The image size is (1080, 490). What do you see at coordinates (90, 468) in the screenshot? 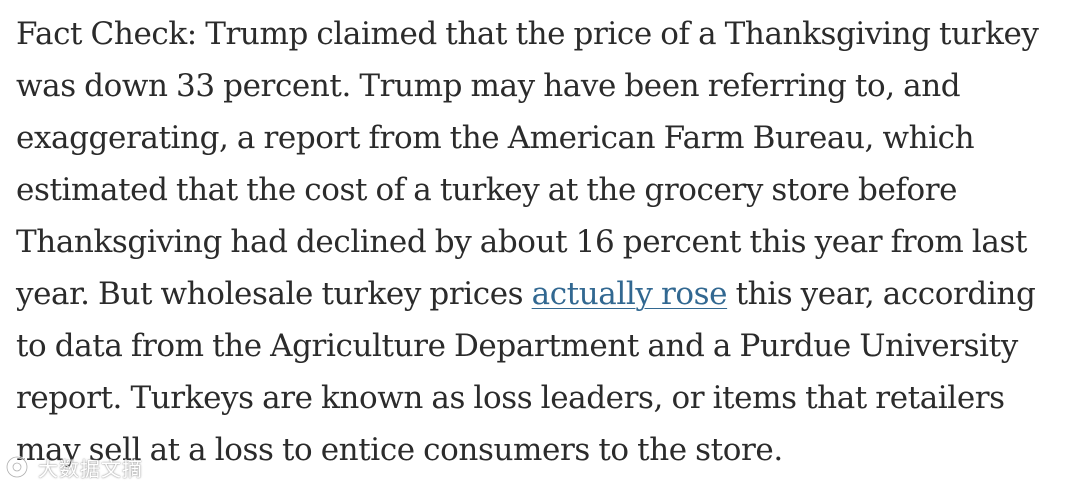
I see `watermark-text: 大数据文摘` at bounding box center [90, 468].